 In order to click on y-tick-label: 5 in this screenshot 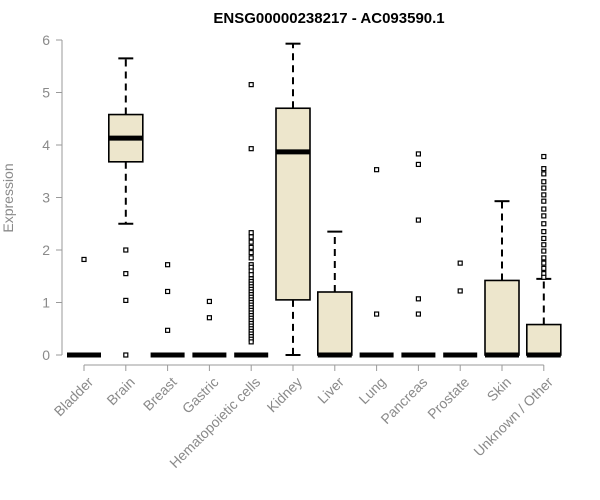, I will do `click(46, 93)`.